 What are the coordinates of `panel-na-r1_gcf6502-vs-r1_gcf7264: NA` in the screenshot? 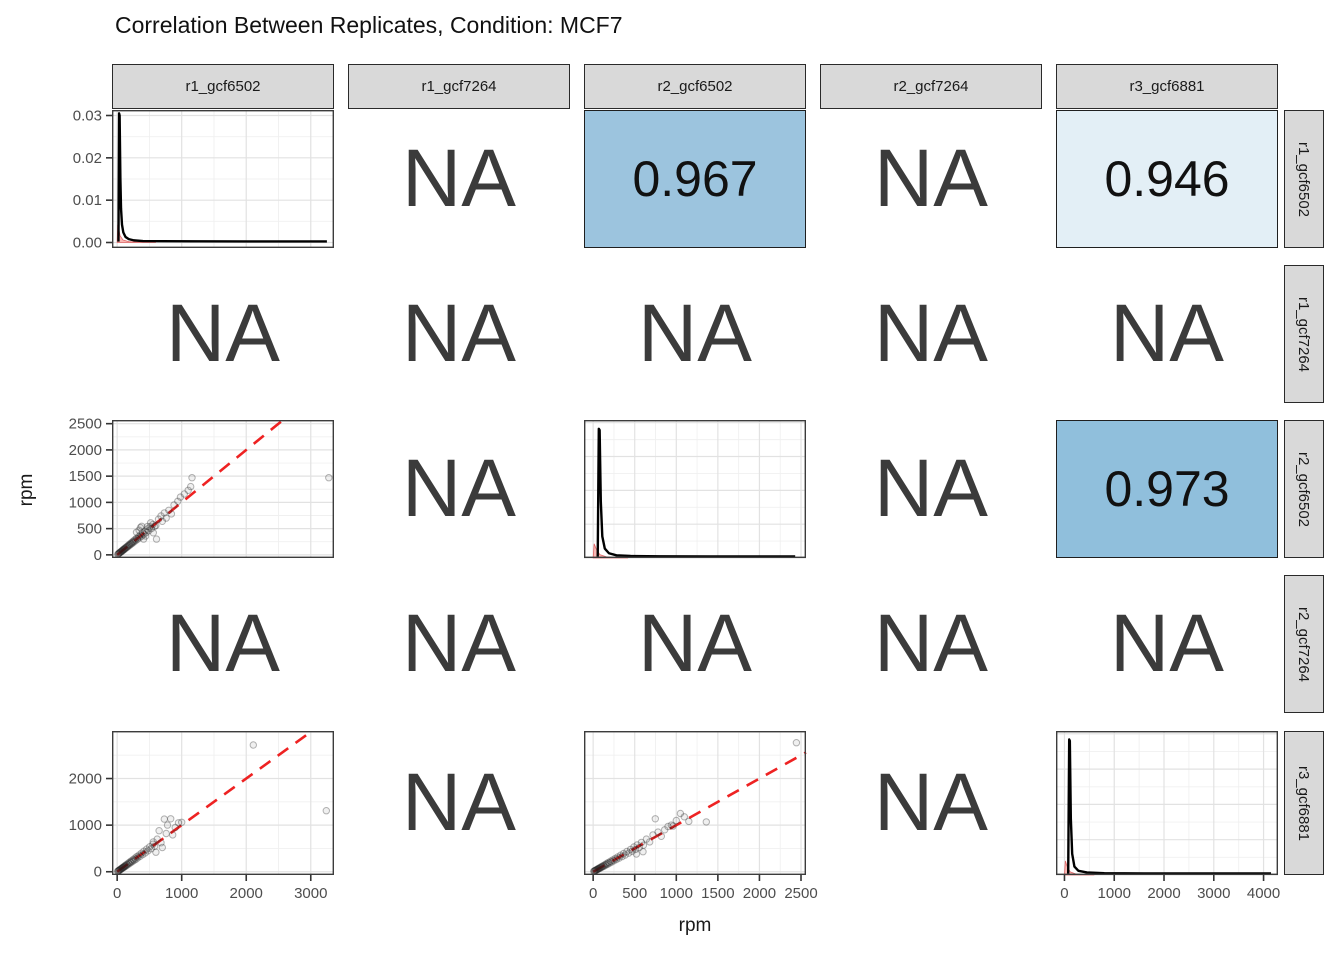 It's located at (459, 179).